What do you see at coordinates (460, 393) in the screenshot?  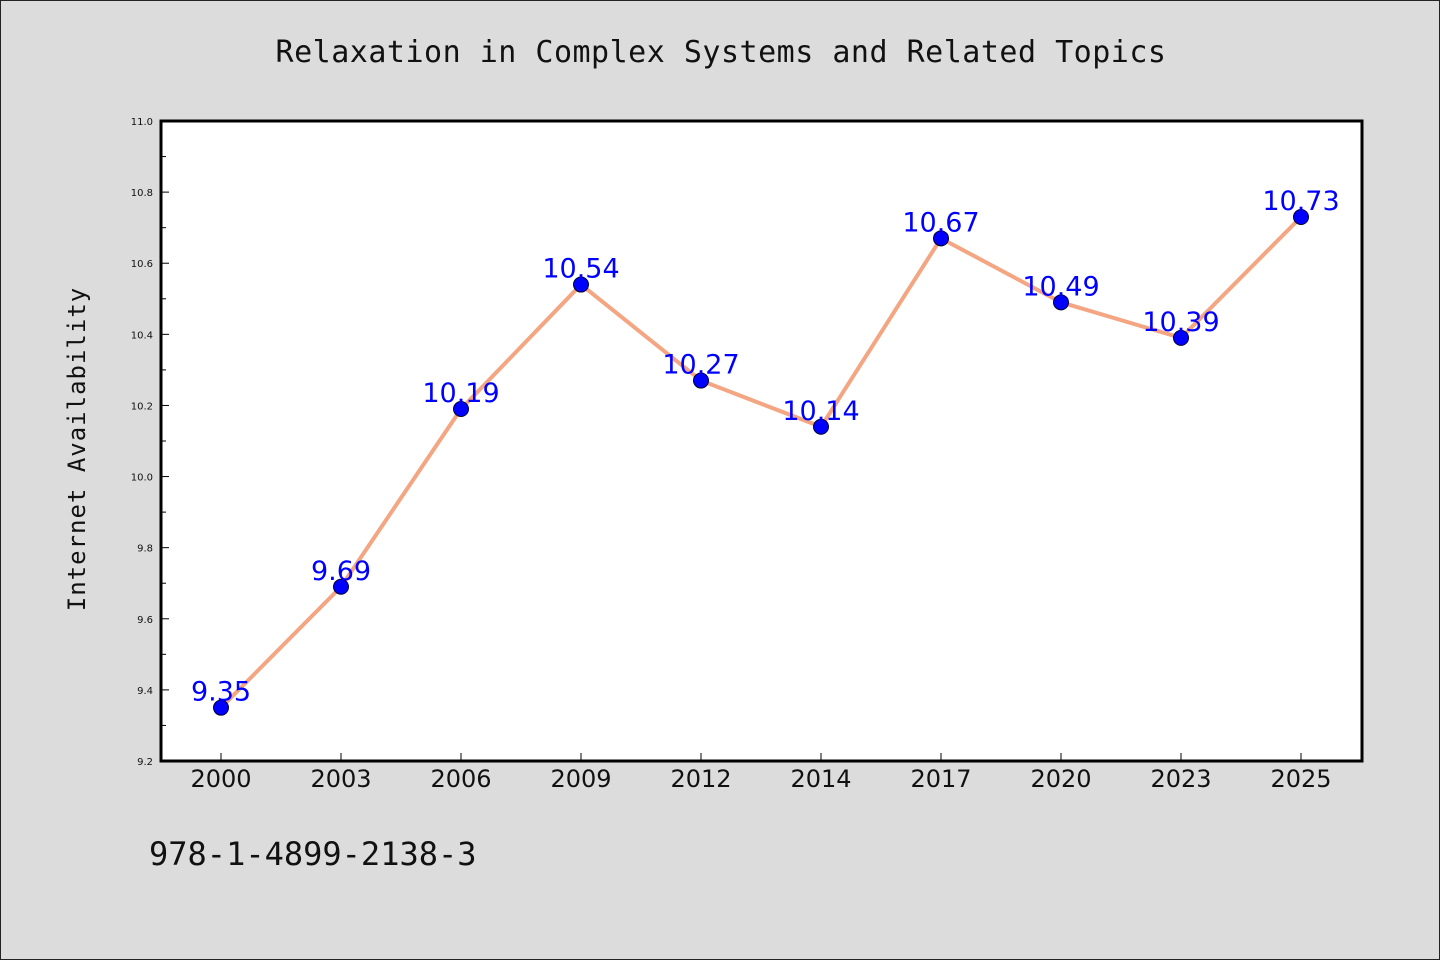 I see `data-label: 10.19` at bounding box center [460, 393].